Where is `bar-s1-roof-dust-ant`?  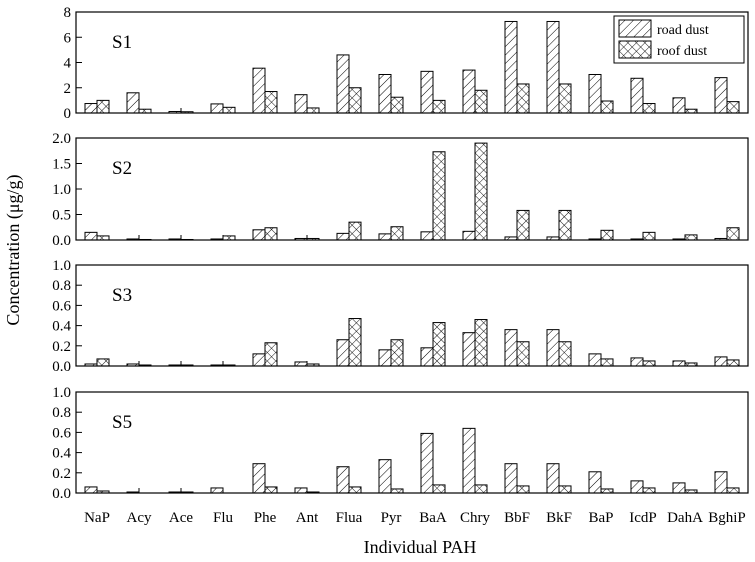
bar-s1-roof-dust-ant is located at coordinates (313, 110).